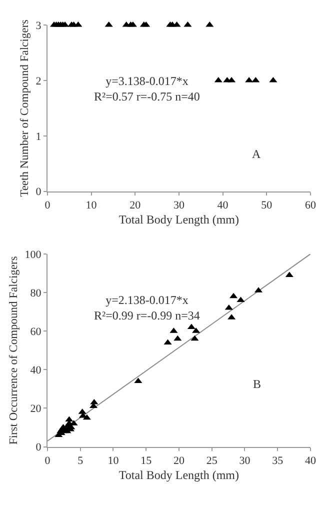 The width and height of the screenshot is (329, 510). I want to click on x-tick-label: 25, so click(212, 461).